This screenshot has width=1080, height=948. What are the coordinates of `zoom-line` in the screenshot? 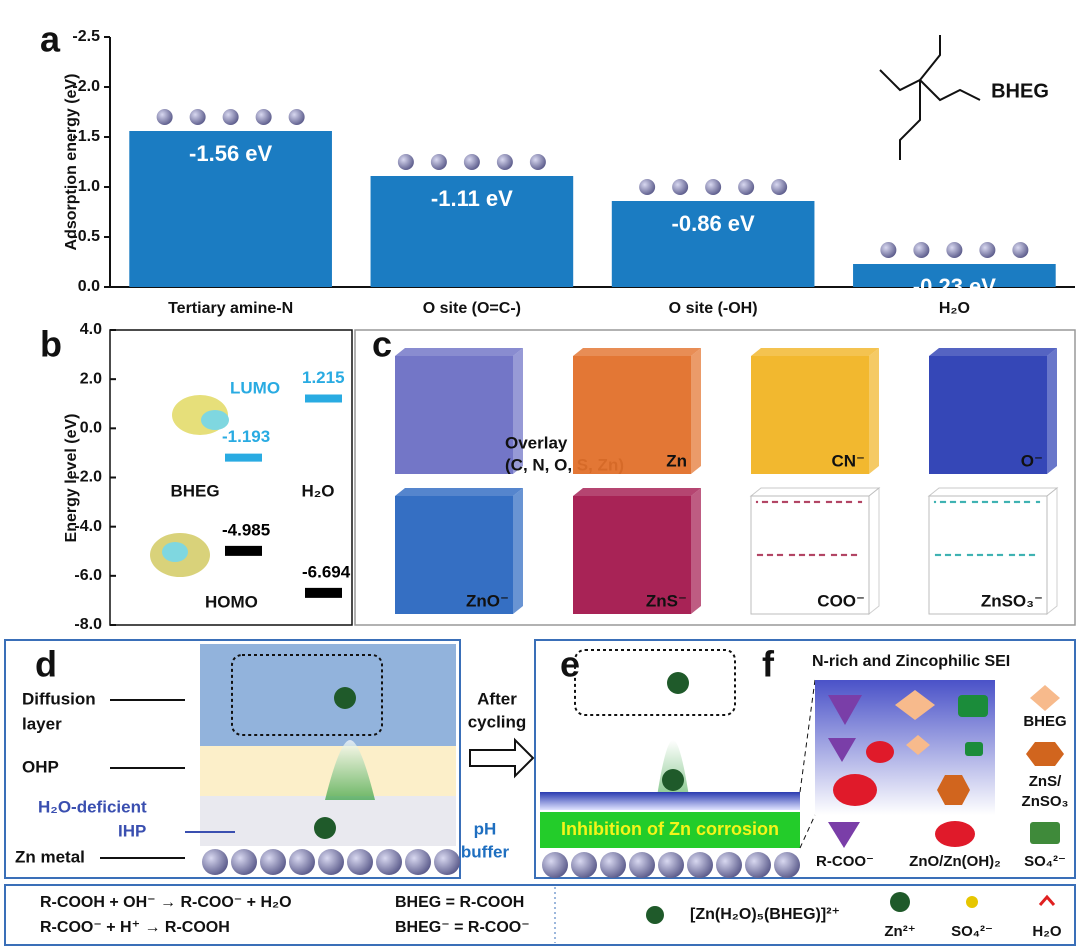 It's located at (807, 736).